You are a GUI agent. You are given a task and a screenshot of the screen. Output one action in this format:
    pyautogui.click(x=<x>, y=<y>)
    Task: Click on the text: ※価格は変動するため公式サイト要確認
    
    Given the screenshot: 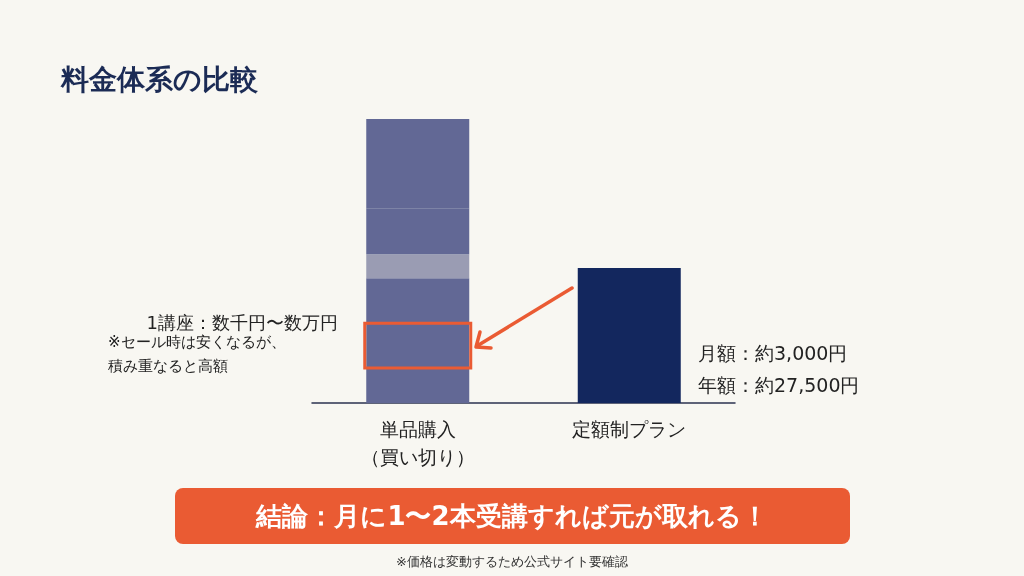 What is the action you would take?
    pyautogui.click(x=512, y=561)
    